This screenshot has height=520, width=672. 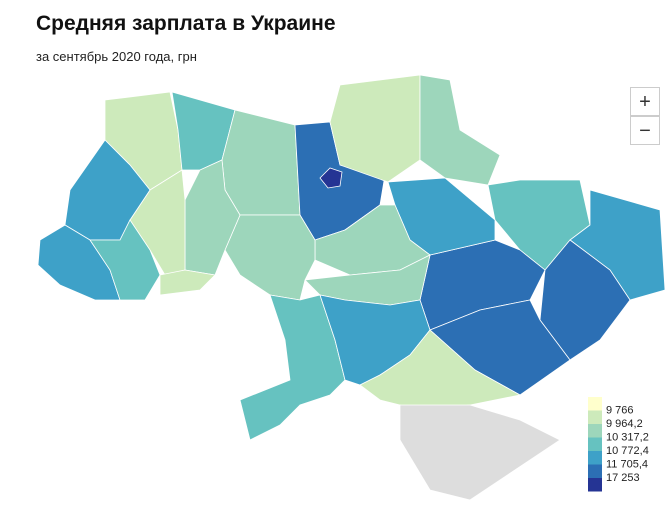 What do you see at coordinates (620, 410) in the screenshot?
I see `legend-label: 9 766` at bounding box center [620, 410].